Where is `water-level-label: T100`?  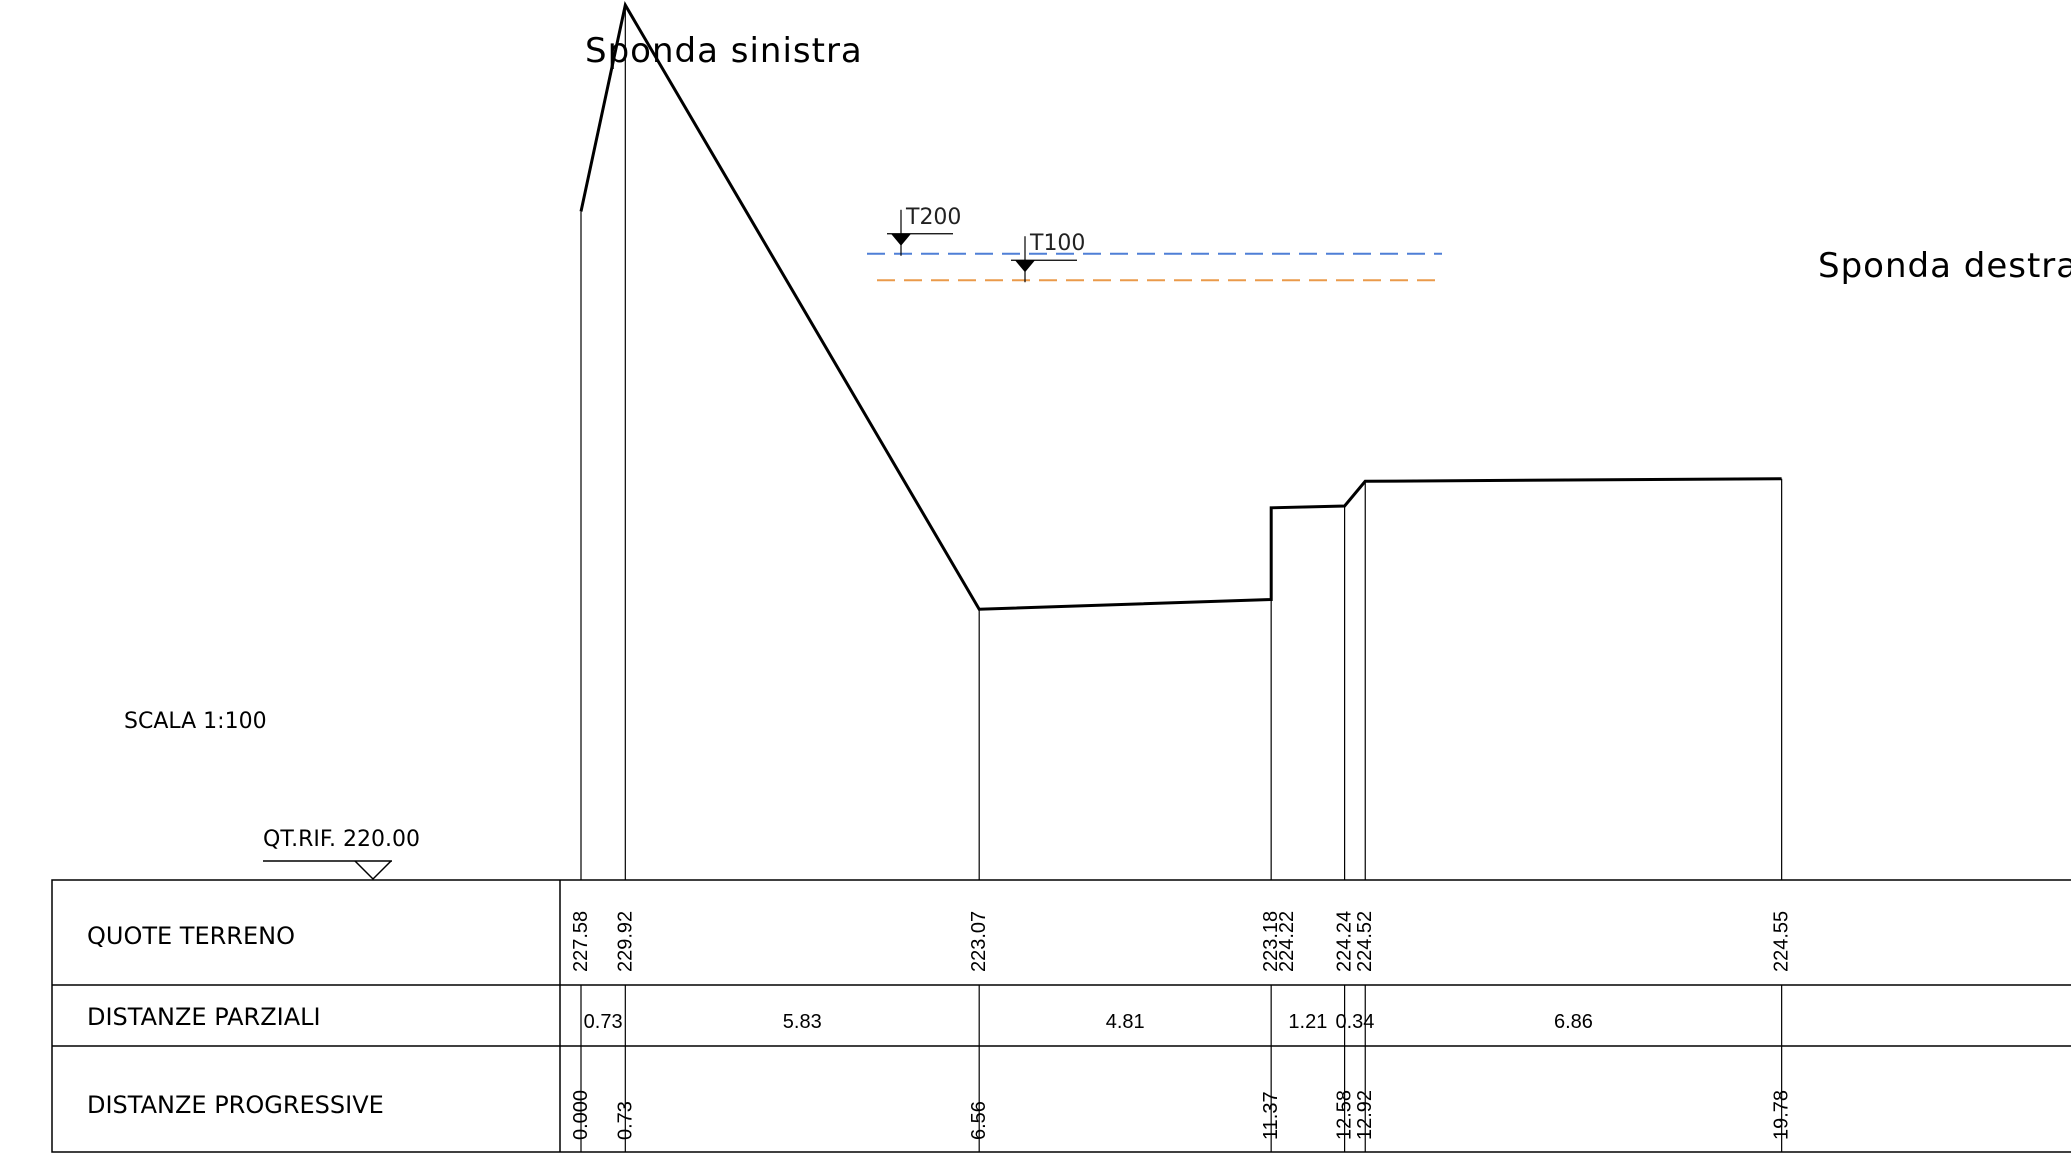
water-level-label: T100 is located at coordinates (1057, 243).